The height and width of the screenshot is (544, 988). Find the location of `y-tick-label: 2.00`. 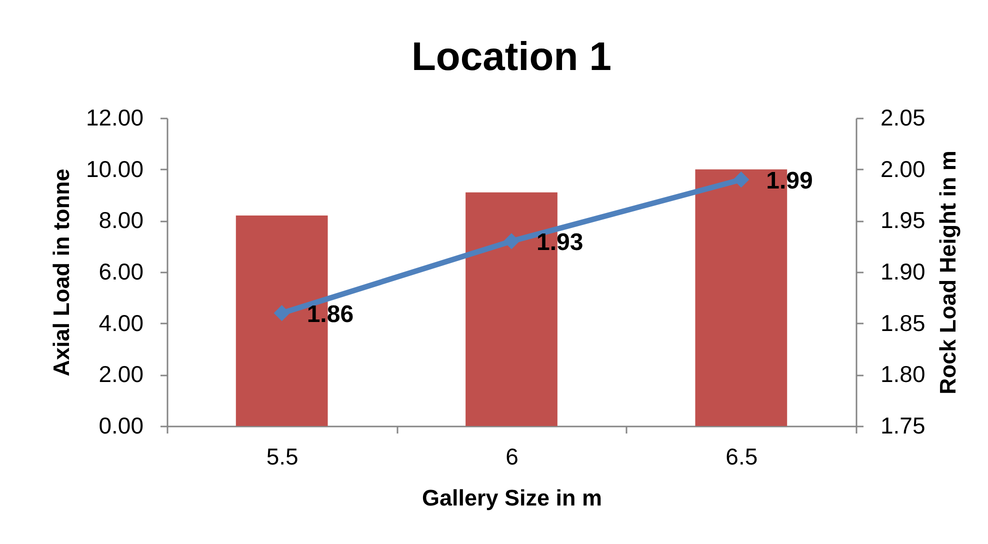

y-tick-label: 2.00 is located at coordinates (121, 374).